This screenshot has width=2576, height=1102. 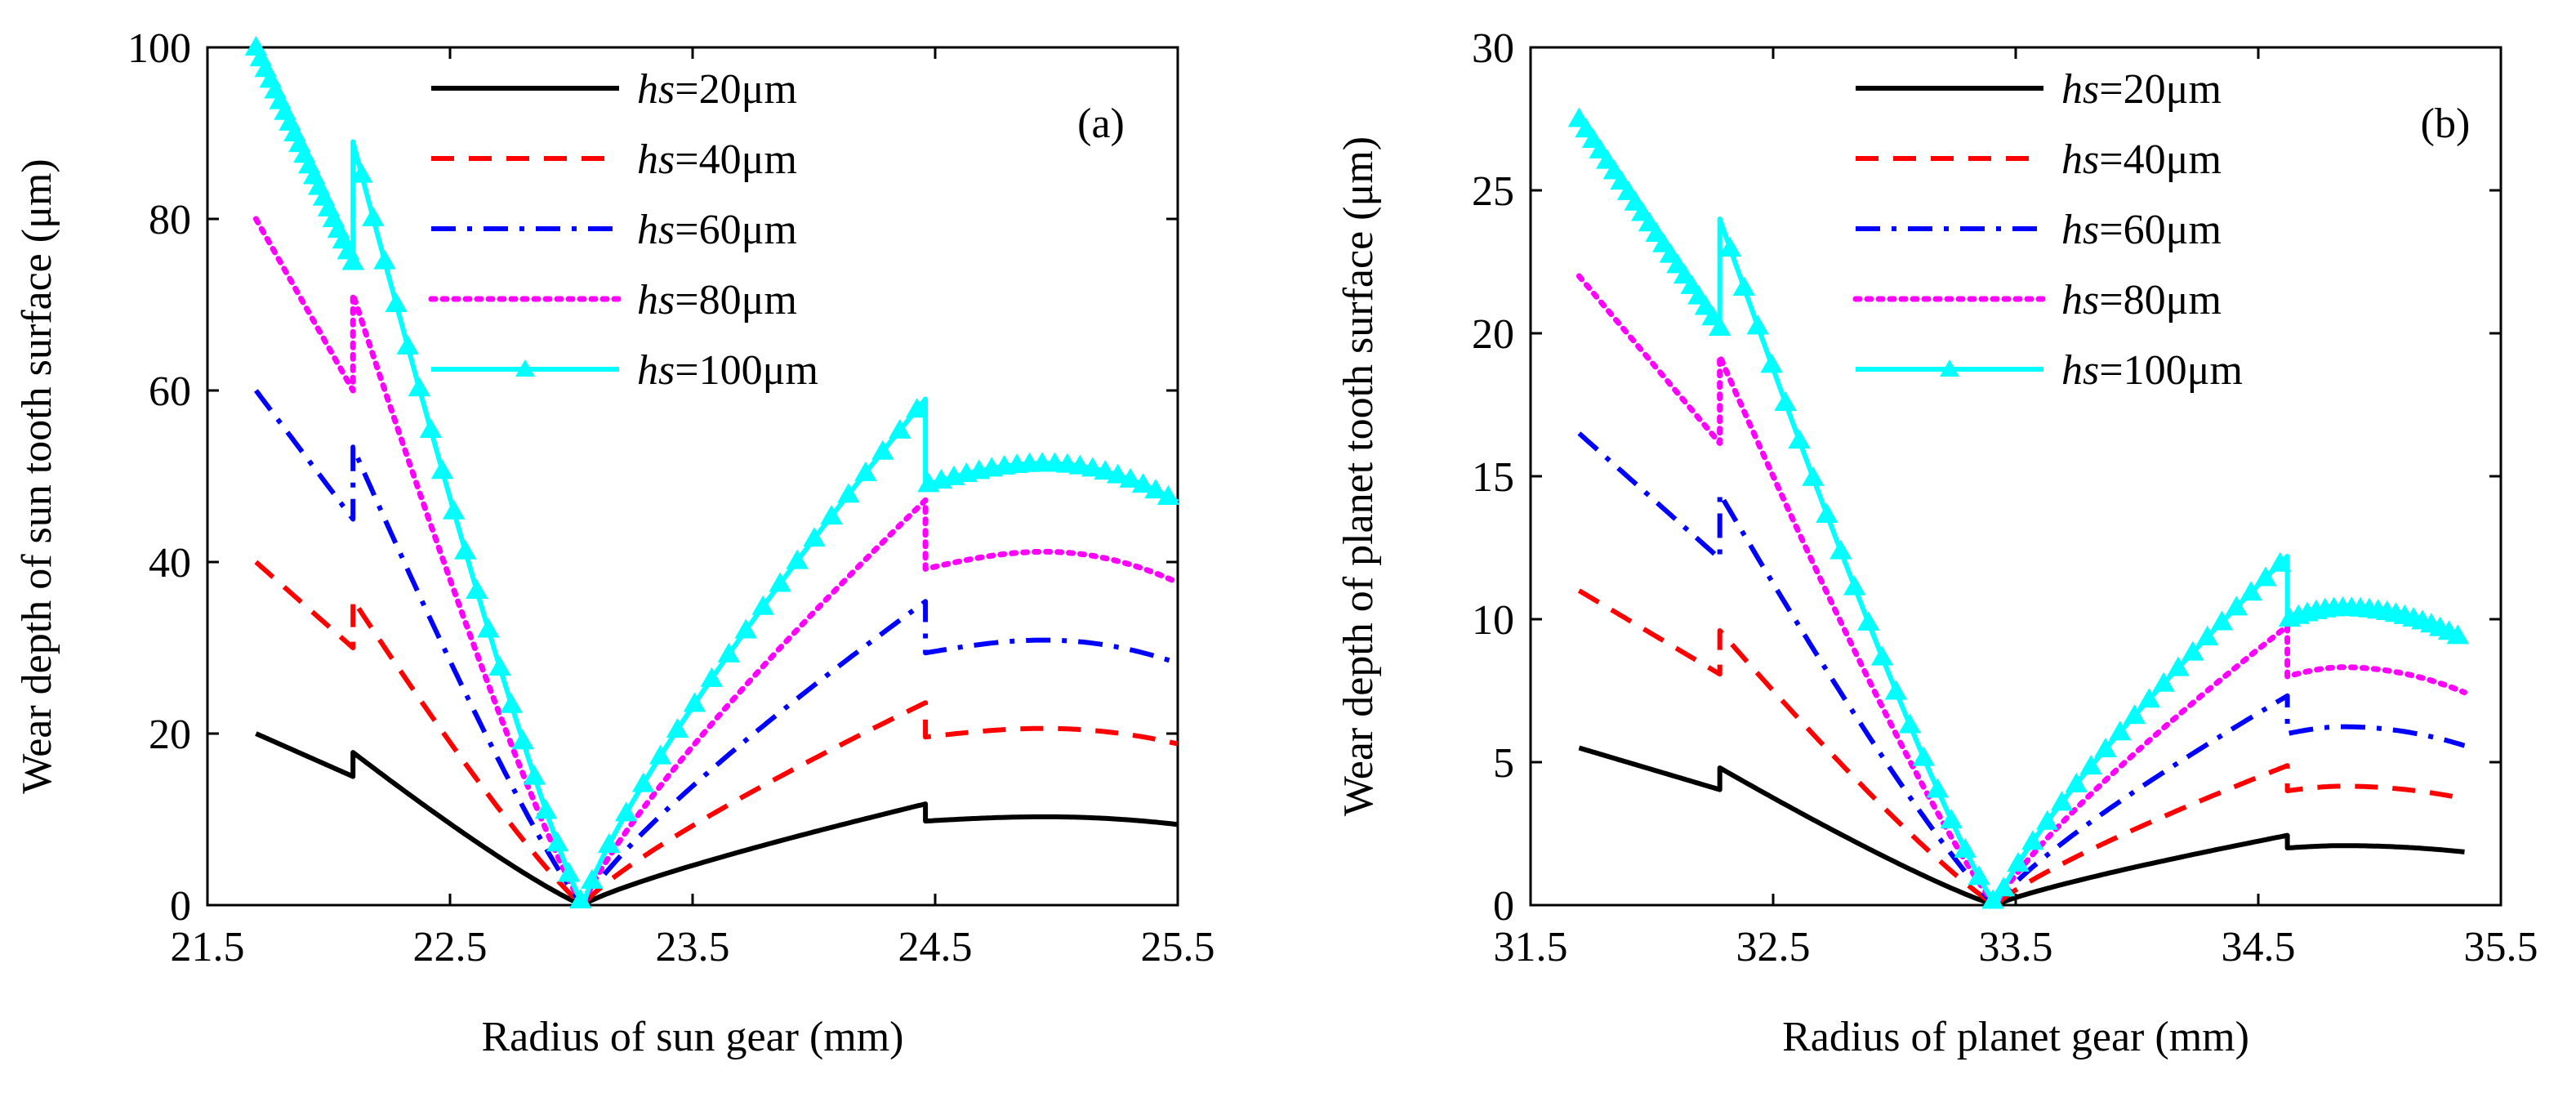 I want to click on y-tick-label: 40, so click(x=170, y=563).